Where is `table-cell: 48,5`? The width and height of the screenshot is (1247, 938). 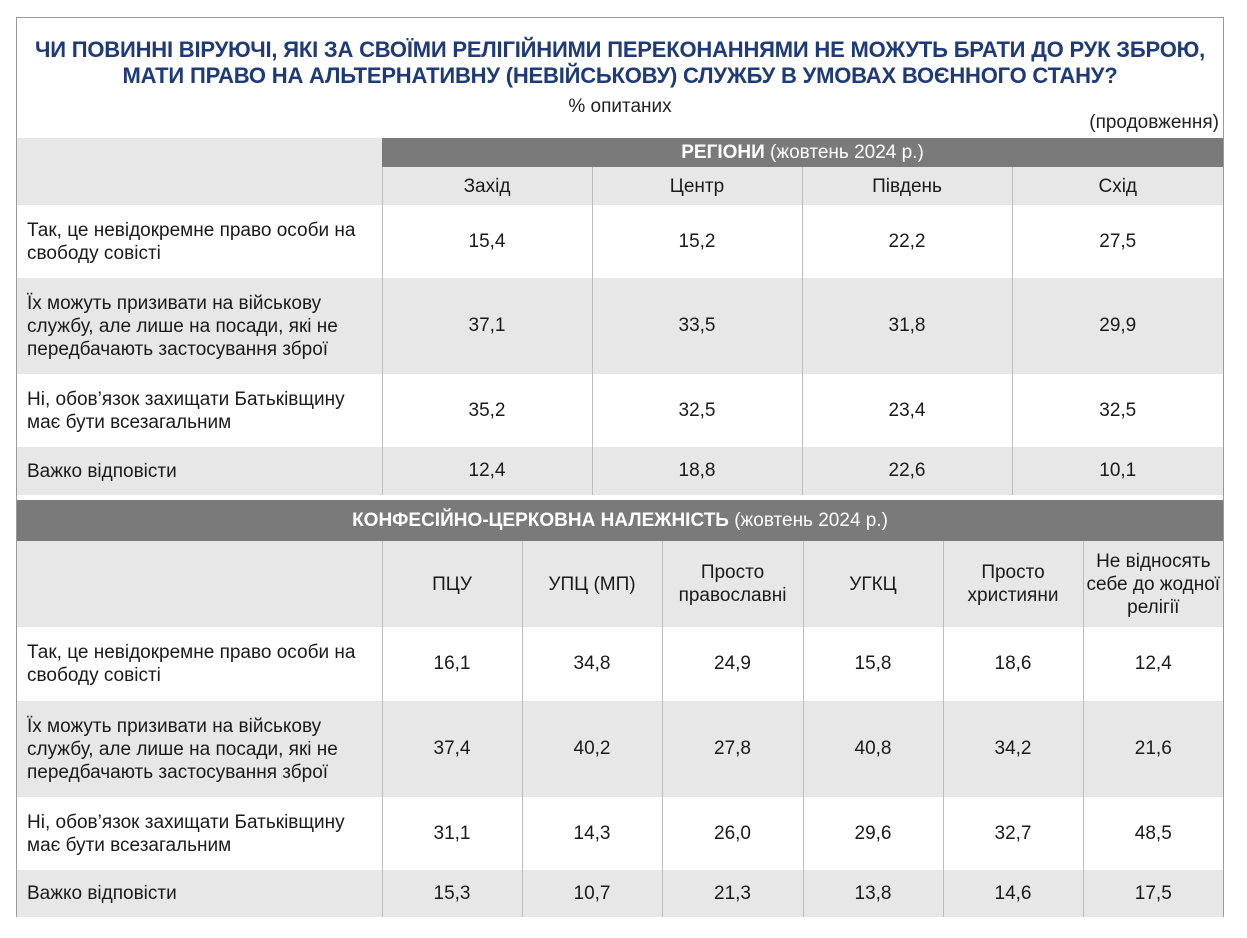 table-cell: 48,5 is located at coordinates (1153, 833).